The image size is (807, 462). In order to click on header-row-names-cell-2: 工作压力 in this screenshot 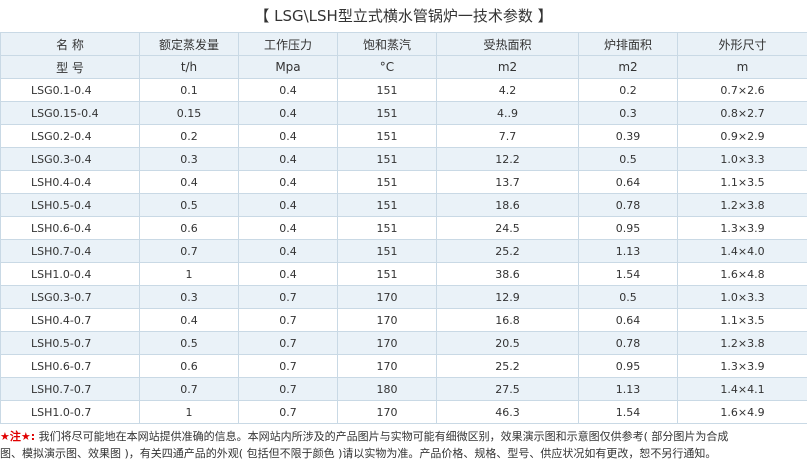, I will do `click(288, 44)`.